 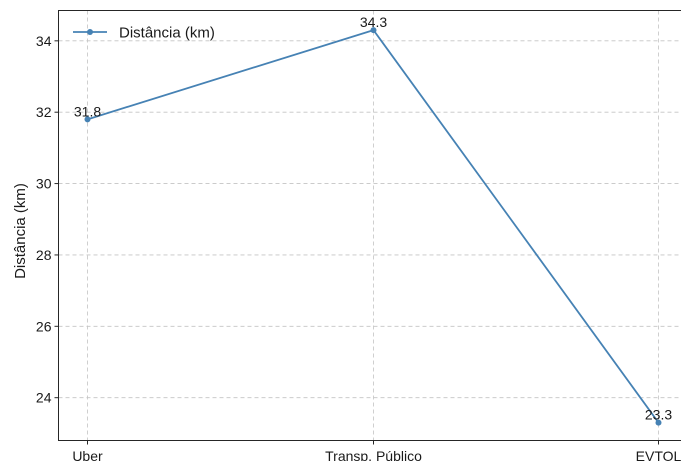 I want to click on y-tick-label: 30, so click(x=44, y=184).